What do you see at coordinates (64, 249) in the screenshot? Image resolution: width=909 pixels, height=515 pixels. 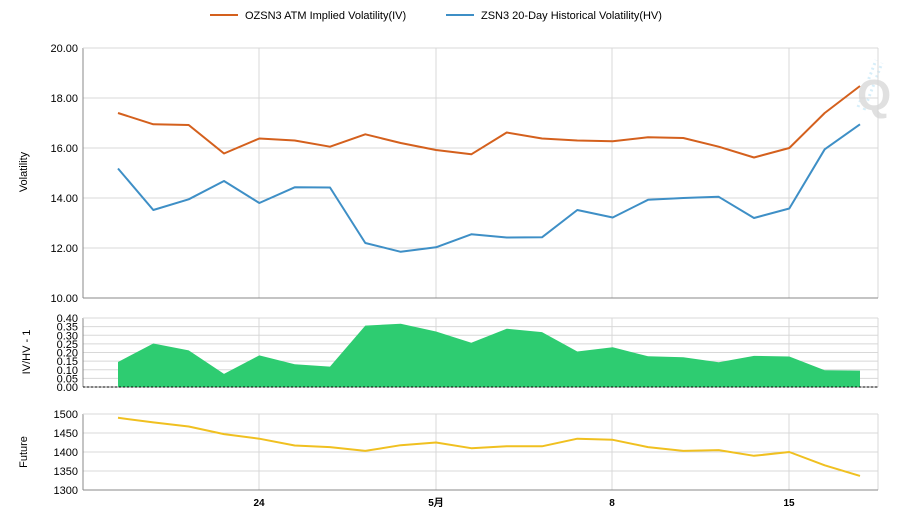 I see `y-tick-label: 12.00` at bounding box center [64, 249].